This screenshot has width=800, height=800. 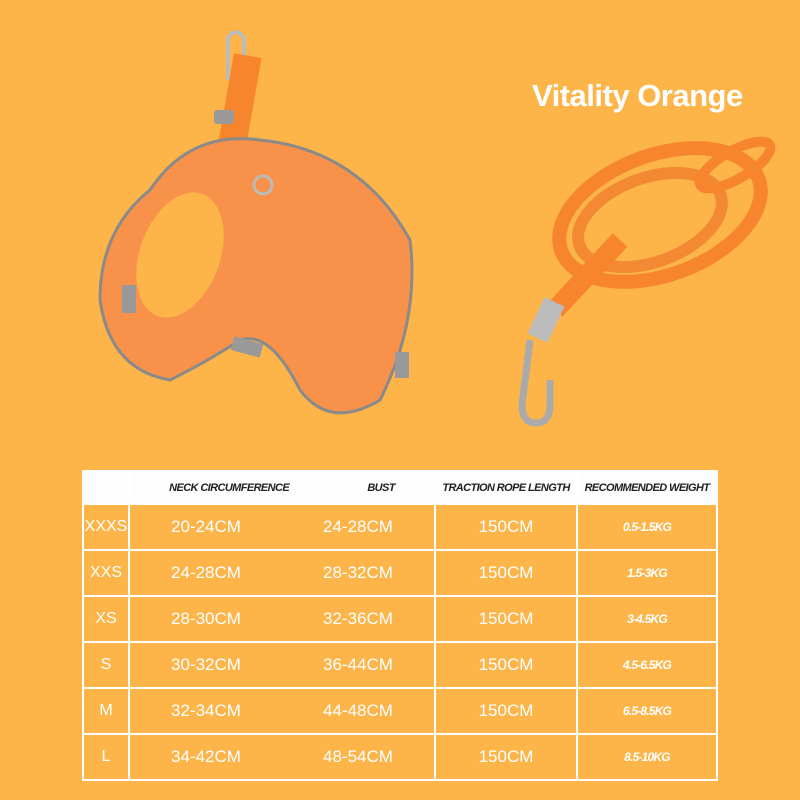 I want to click on bust-cell: 24-28CM, so click(x=359, y=527).